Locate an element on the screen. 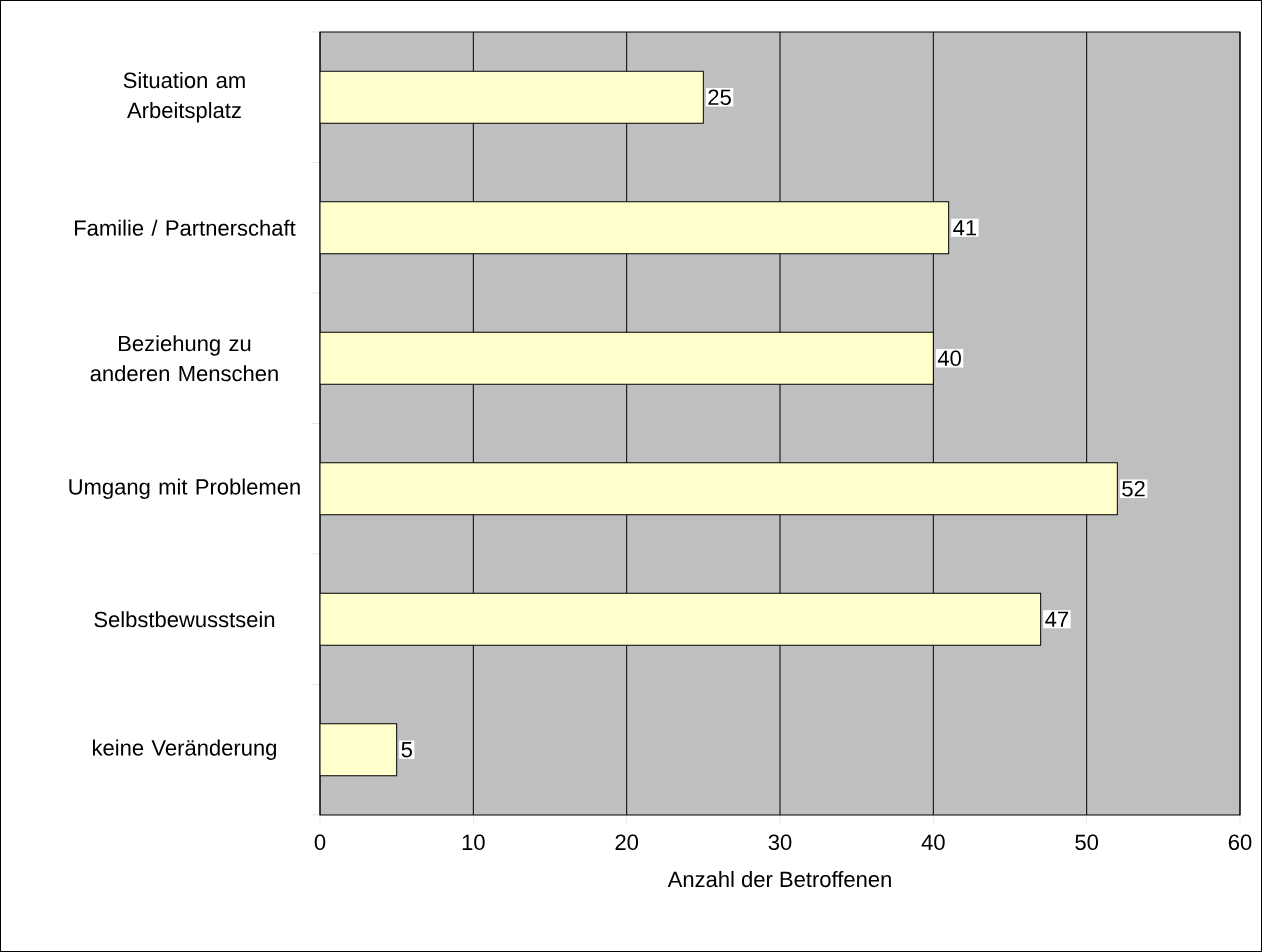 This screenshot has height=952, width=1262. x-tick-label: 10 is located at coordinates (473, 842).